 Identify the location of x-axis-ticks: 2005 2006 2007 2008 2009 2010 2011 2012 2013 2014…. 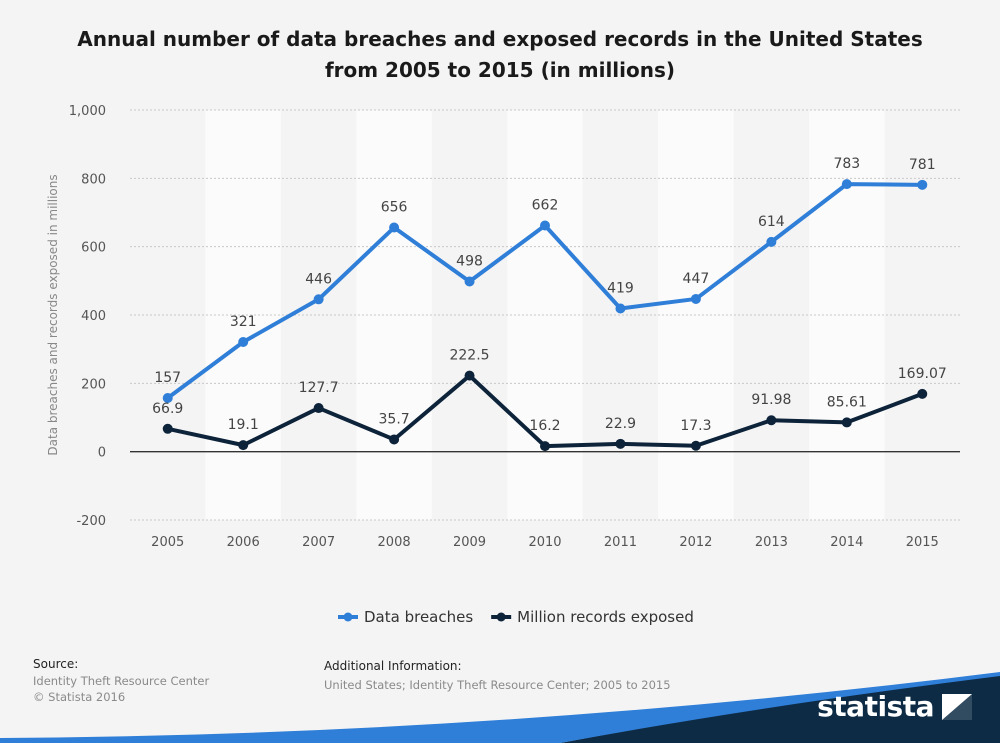
(545, 542).